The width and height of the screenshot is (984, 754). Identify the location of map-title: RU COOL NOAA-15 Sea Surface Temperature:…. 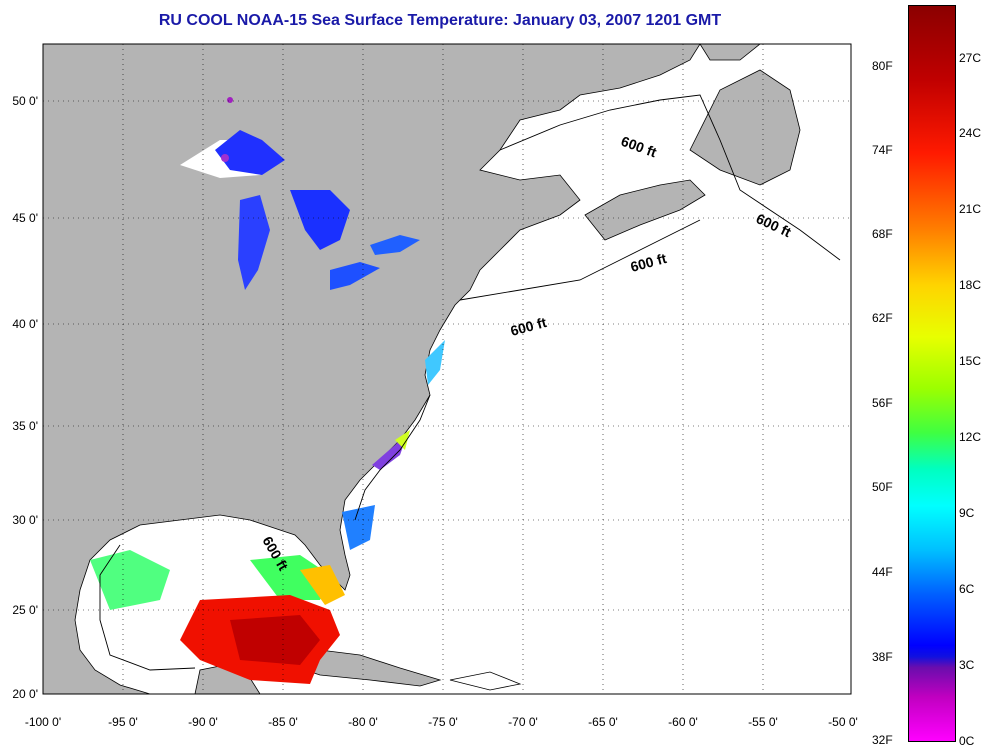
(440, 20).